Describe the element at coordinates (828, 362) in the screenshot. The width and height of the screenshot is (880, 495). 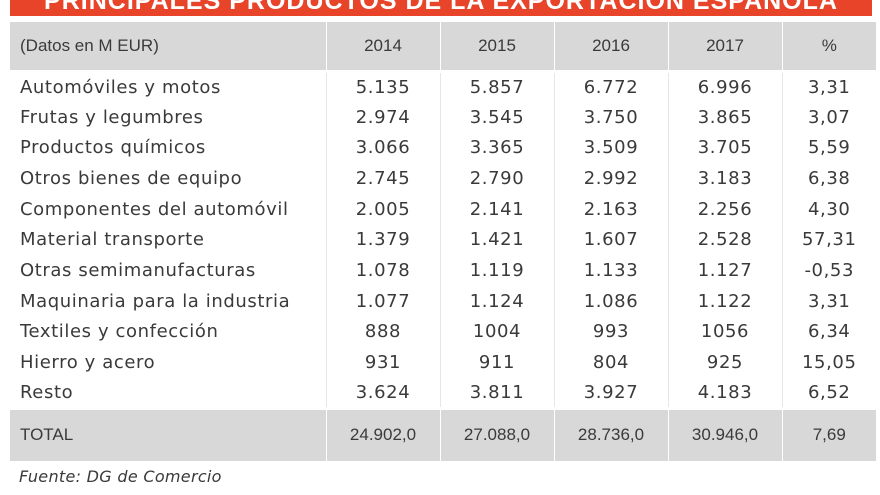
I see `percent-change-cell: 15,05` at that location.